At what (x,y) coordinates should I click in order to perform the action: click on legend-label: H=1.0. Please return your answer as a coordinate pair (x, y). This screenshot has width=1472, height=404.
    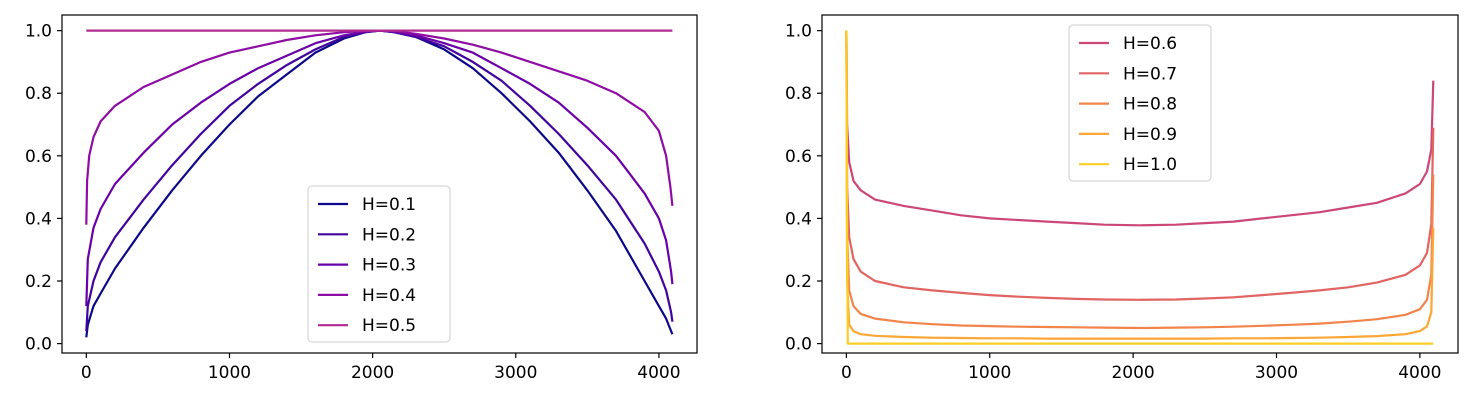
    Looking at the image, I should click on (1150, 165).